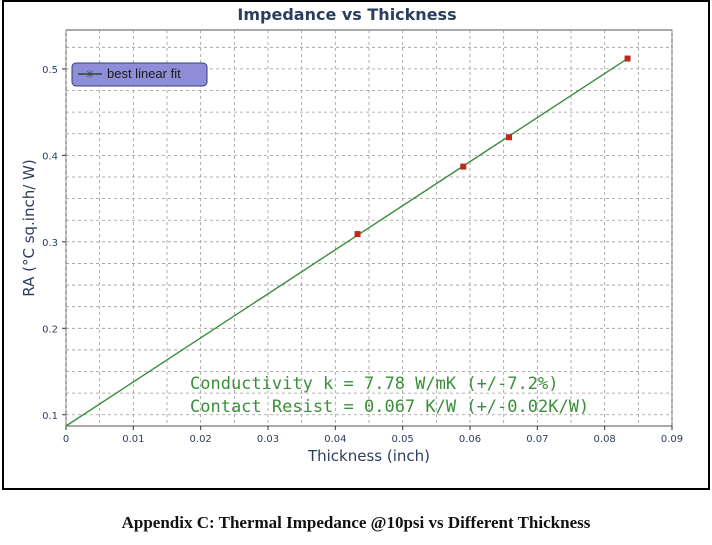 The width and height of the screenshot is (712, 545). I want to click on y-tick-label: 0.3, so click(50, 243).